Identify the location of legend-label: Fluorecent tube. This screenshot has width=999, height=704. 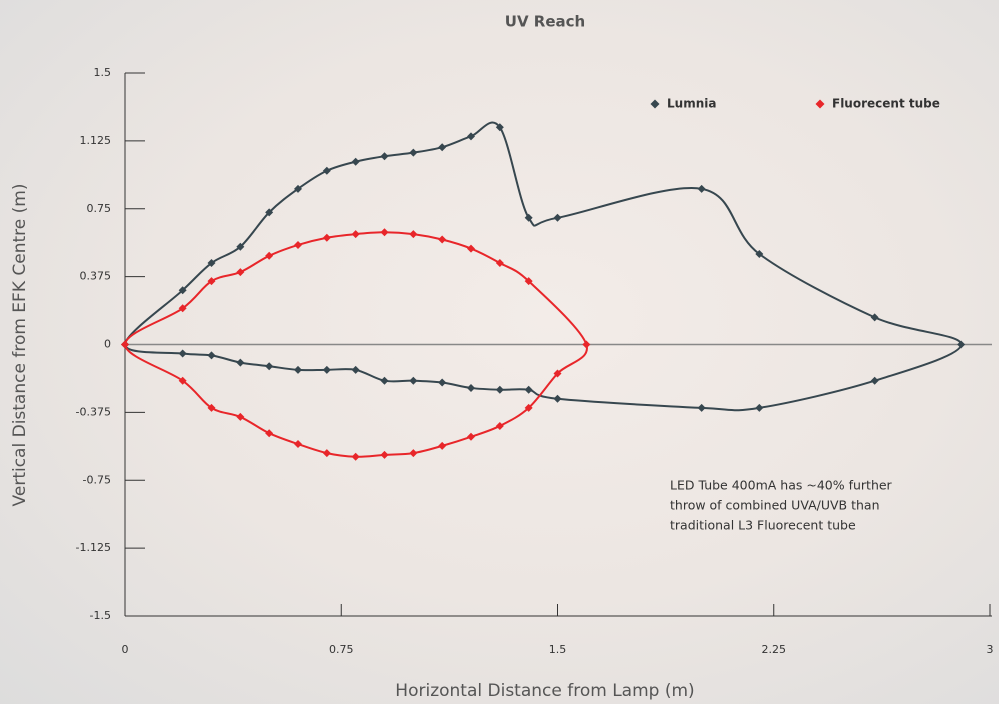
(886, 104).